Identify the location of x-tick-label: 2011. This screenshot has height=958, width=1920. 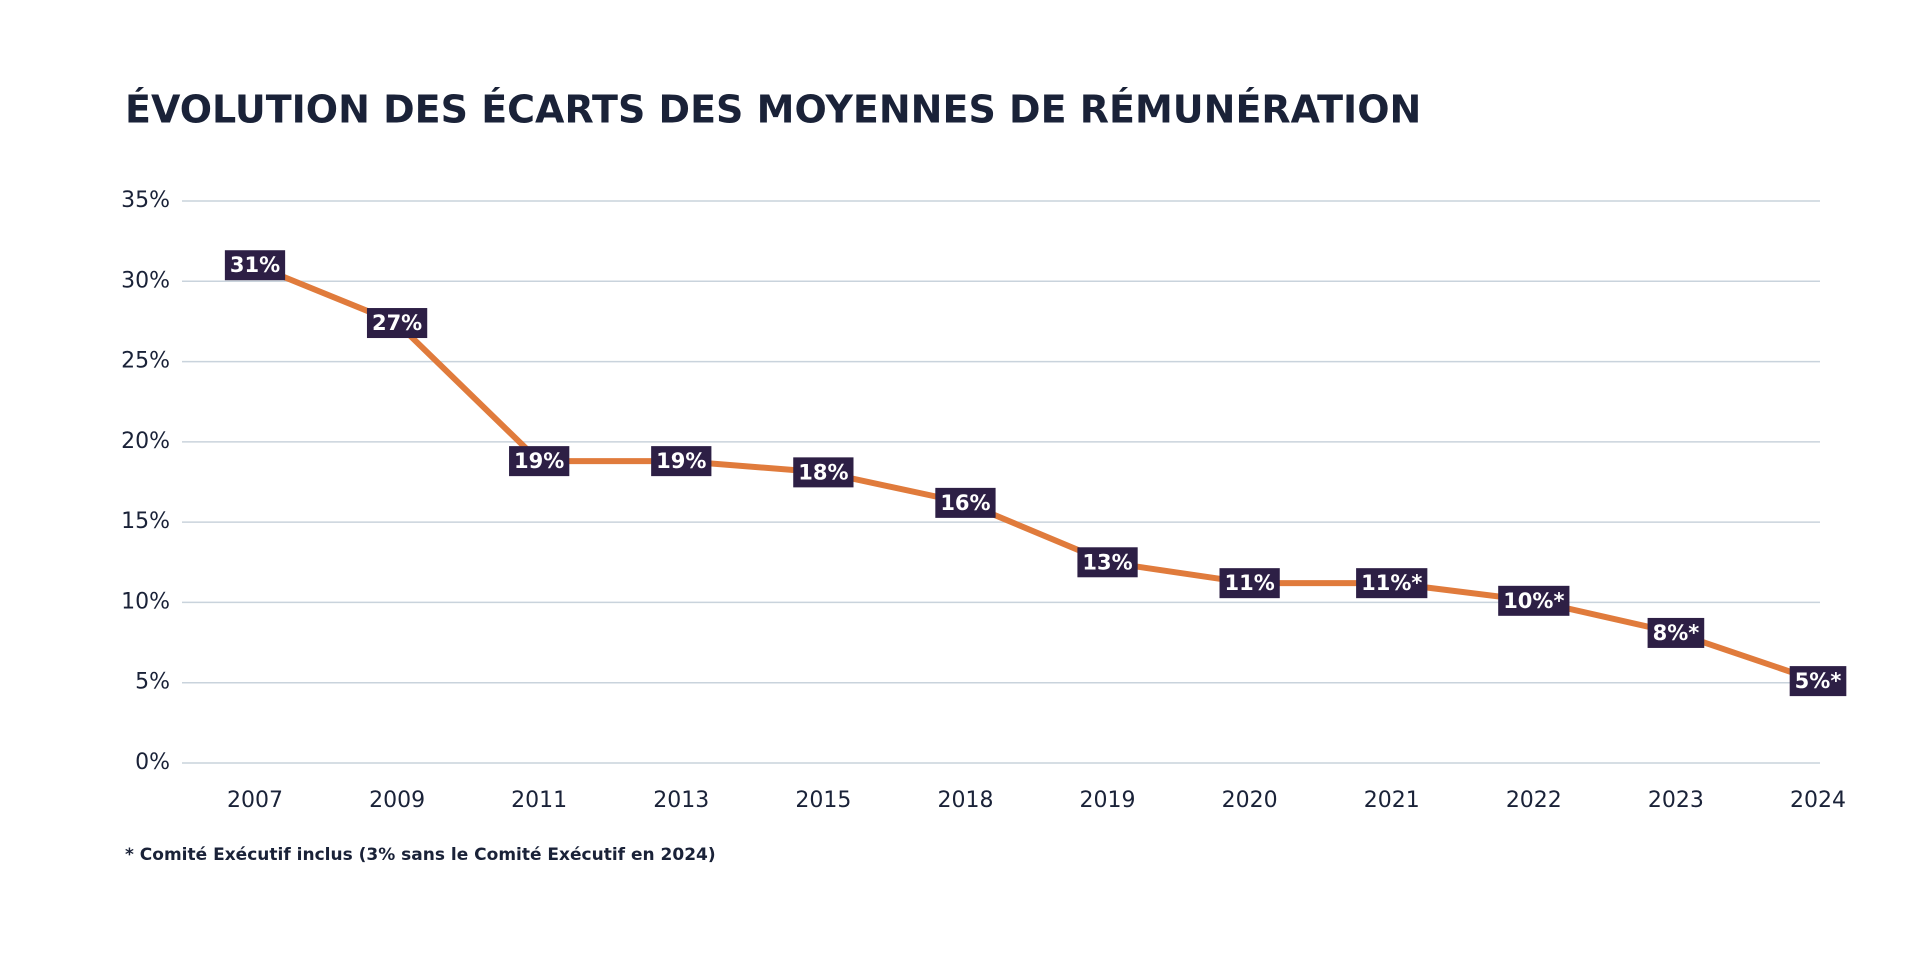
(539, 800).